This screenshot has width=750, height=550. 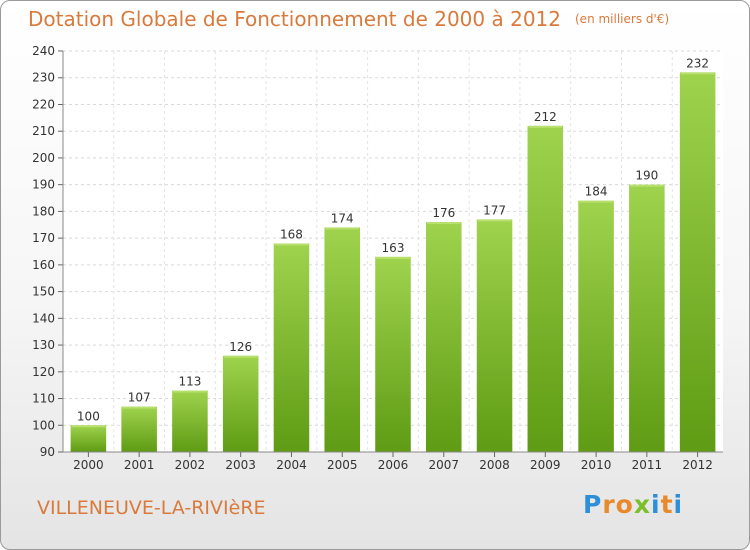 What do you see at coordinates (609, 504) in the screenshot?
I see `logo-letter: r` at bounding box center [609, 504].